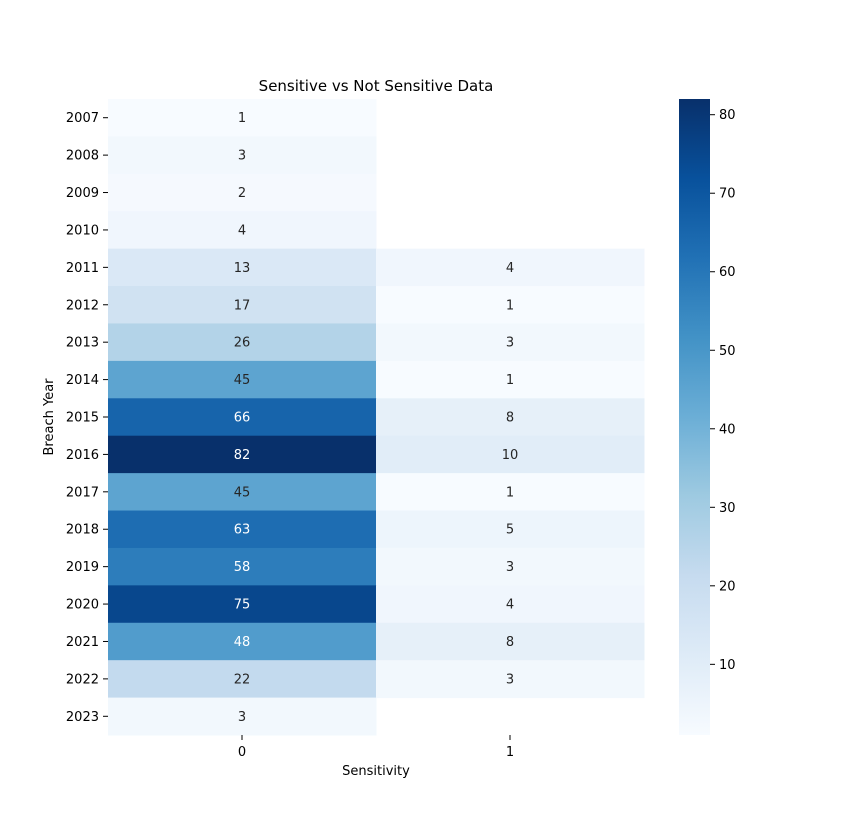 This screenshot has height=830, width=865. What do you see at coordinates (376, 771) in the screenshot?
I see `x-axis-label: Sensitivity` at bounding box center [376, 771].